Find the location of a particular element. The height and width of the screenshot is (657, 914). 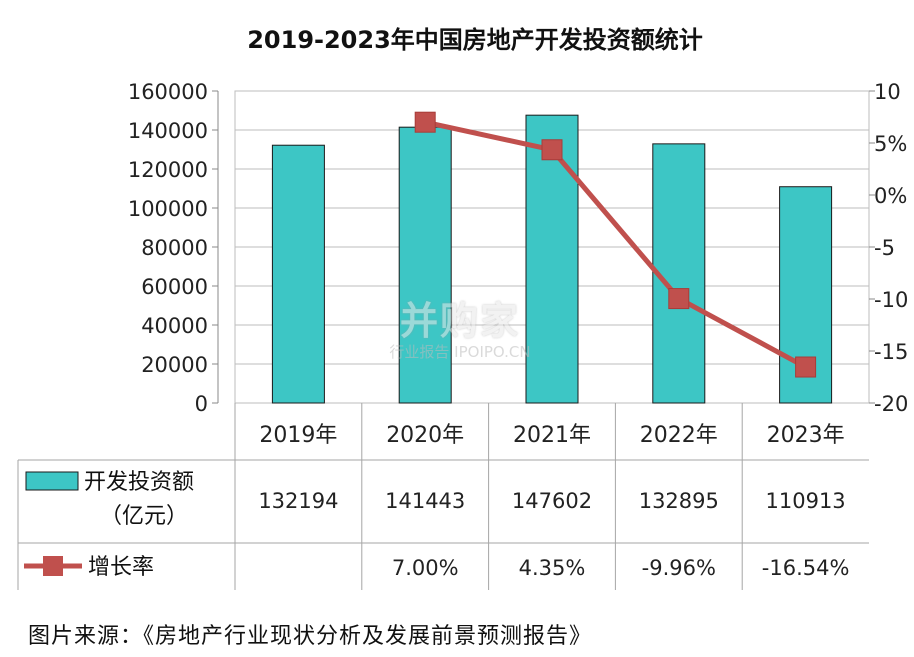

table-value-investment: 110913 is located at coordinates (806, 501).